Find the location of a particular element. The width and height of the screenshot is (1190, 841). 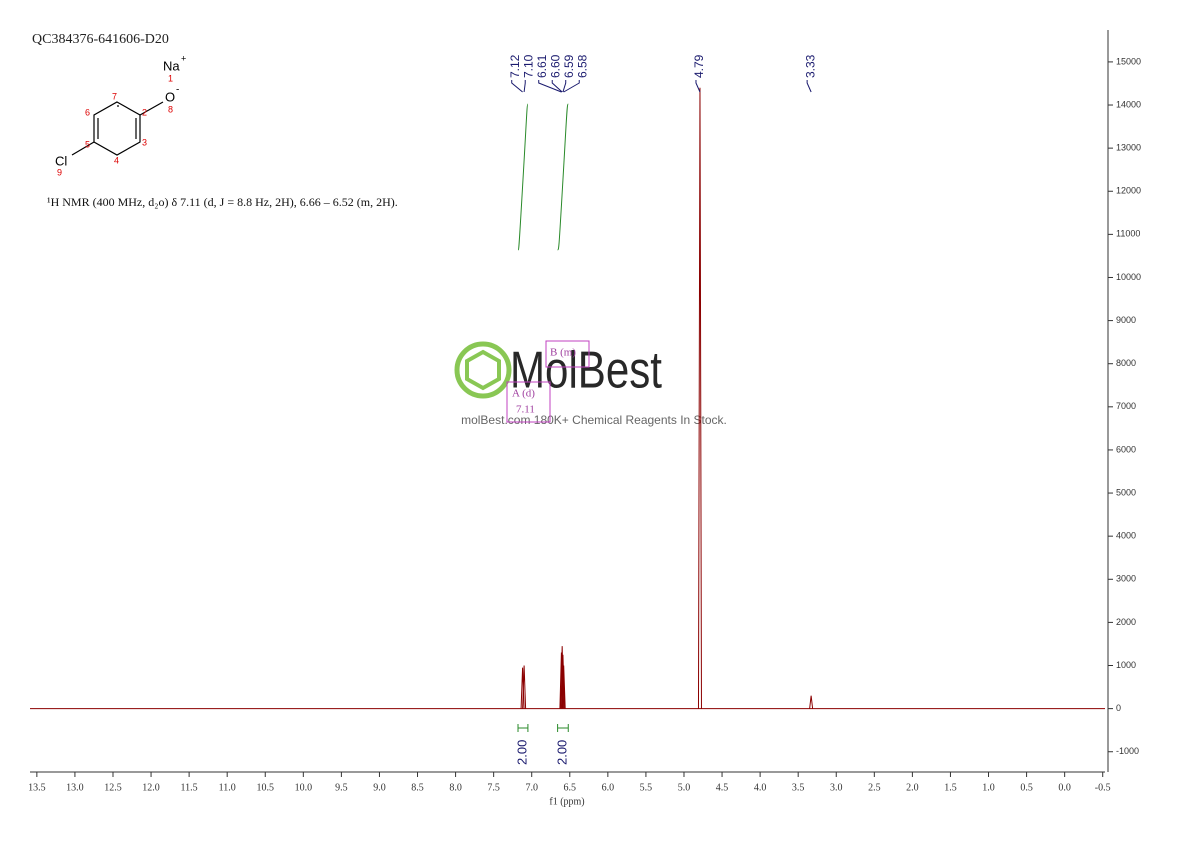

x-tick-label: 1.0 is located at coordinates (988, 787).